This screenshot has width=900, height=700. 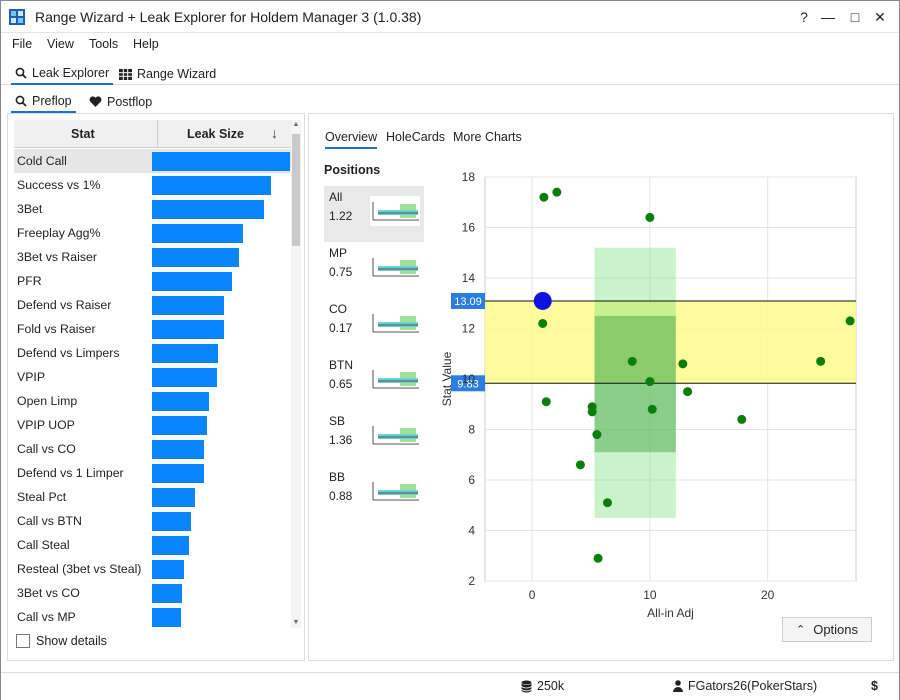 I want to click on tab-range-wizard: Range Wizard, so click(x=167, y=74).